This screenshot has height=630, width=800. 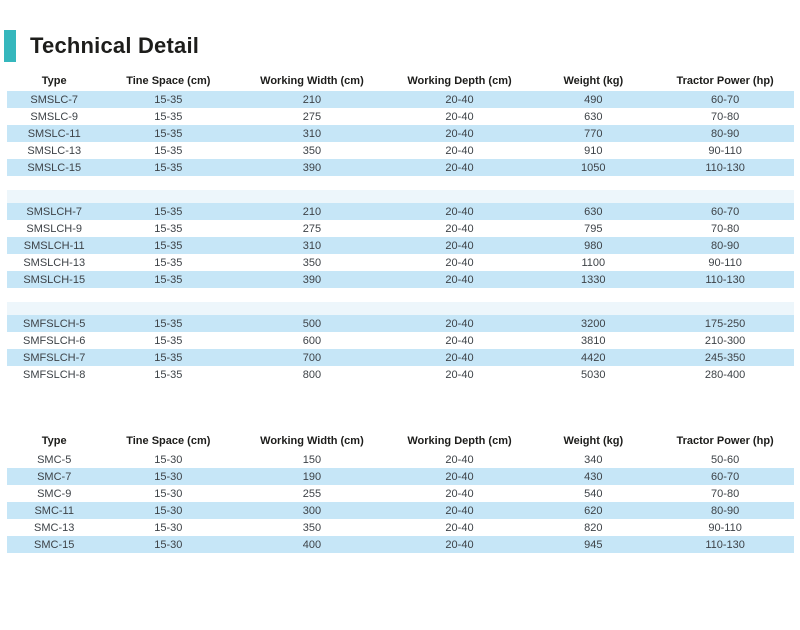 What do you see at coordinates (593, 245) in the screenshot?
I see `table-cell: 980` at bounding box center [593, 245].